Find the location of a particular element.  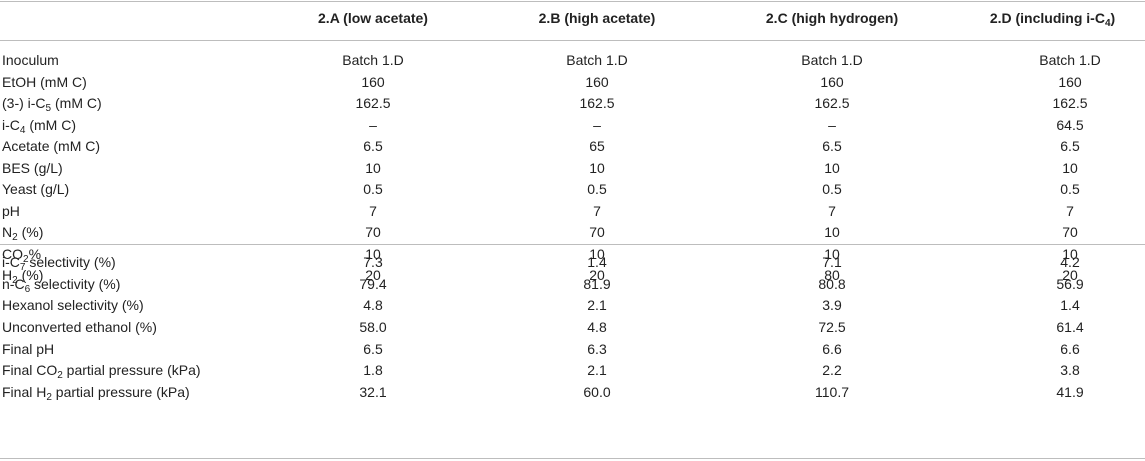

table-cell: 3.8 is located at coordinates (1070, 370).